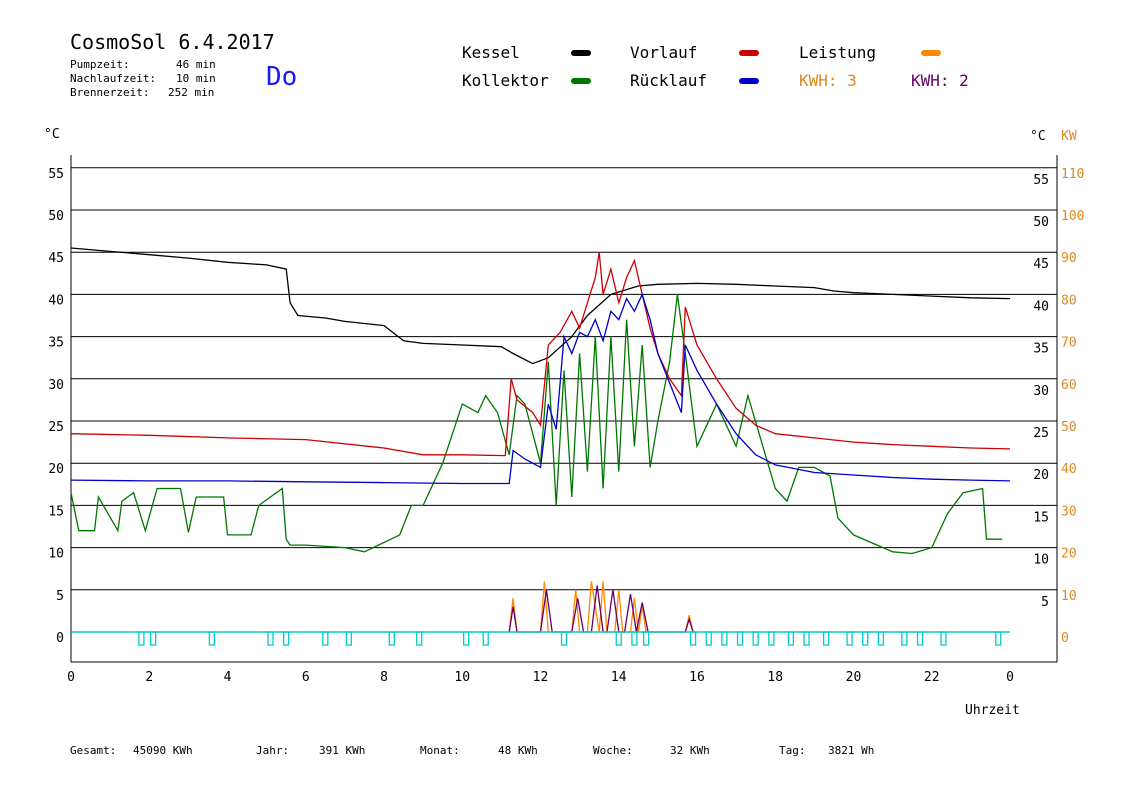 This screenshot has height=812, width=1148. I want to click on run-time-value: 10 min, so click(196, 78).